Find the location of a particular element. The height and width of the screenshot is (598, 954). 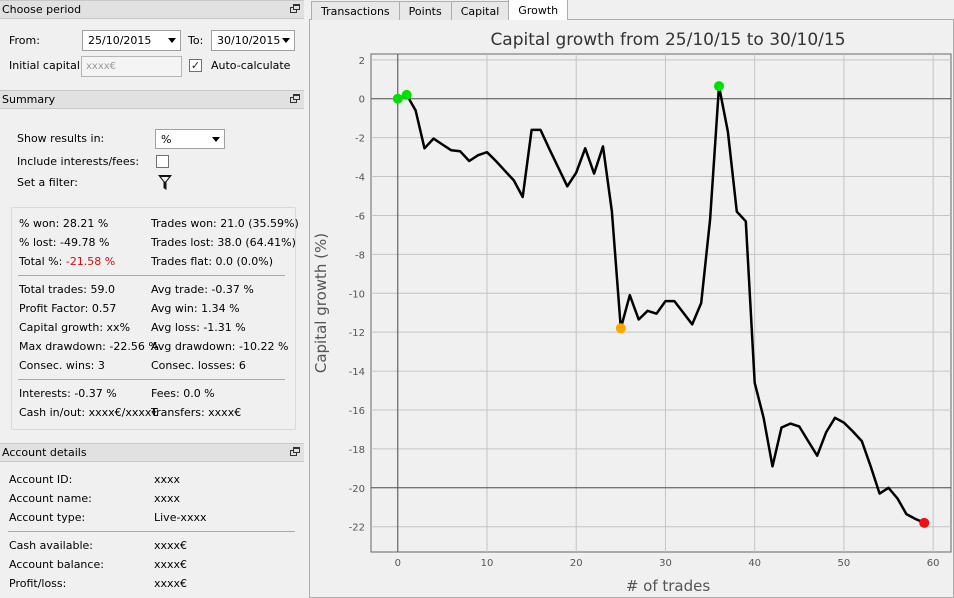

y-tick-label: -8 is located at coordinates (360, 255).